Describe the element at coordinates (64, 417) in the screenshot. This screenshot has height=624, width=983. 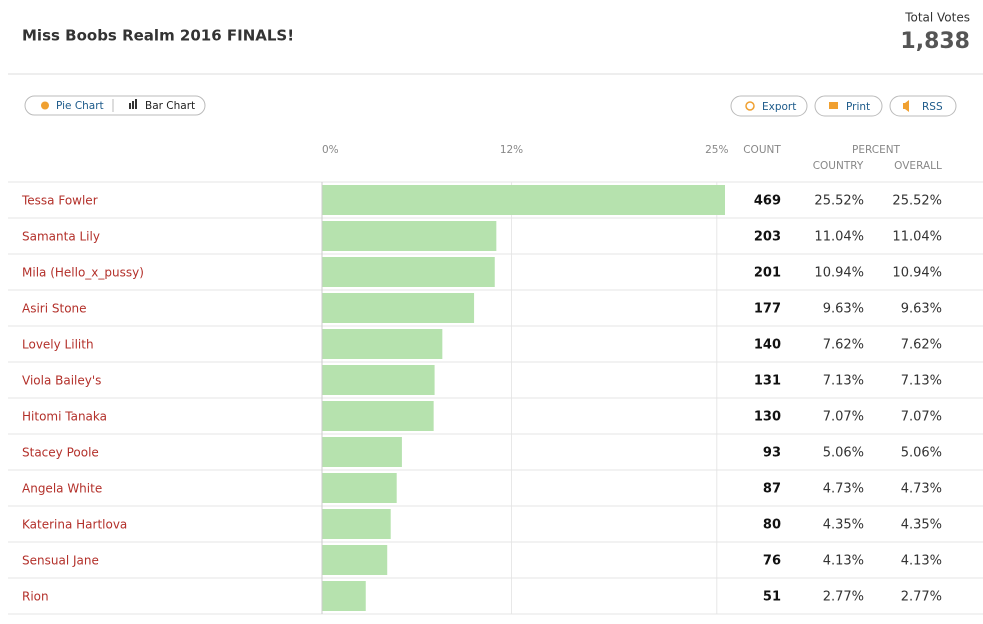
I see `candidate-name: Hitomi Tanaka` at that location.